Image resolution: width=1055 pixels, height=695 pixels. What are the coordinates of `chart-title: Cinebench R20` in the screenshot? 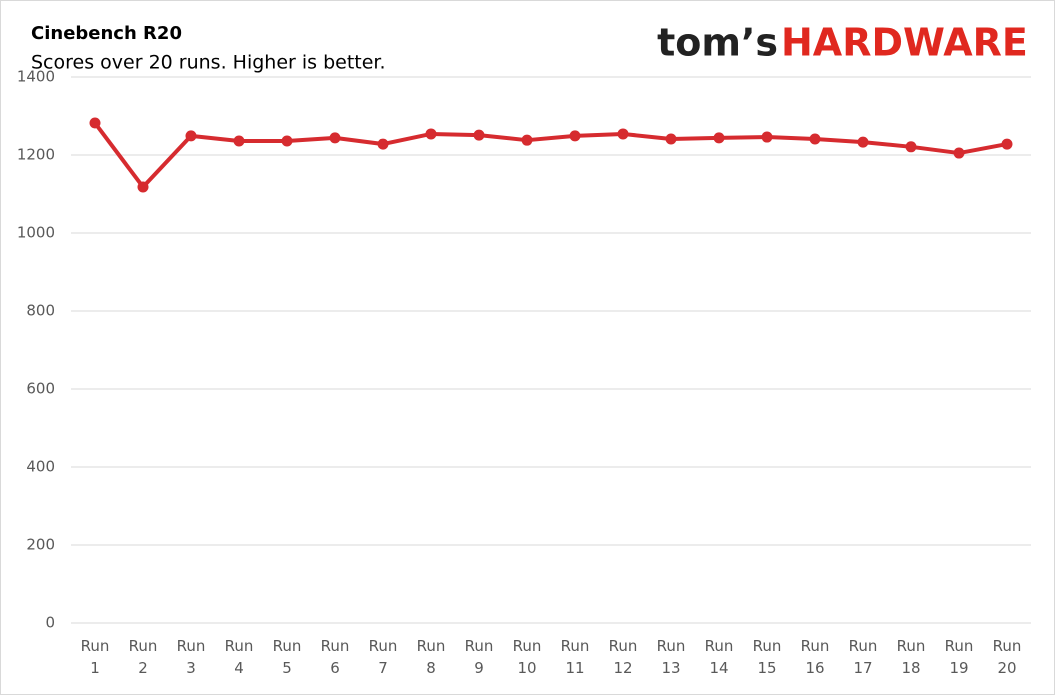 It's located at (106, 33).